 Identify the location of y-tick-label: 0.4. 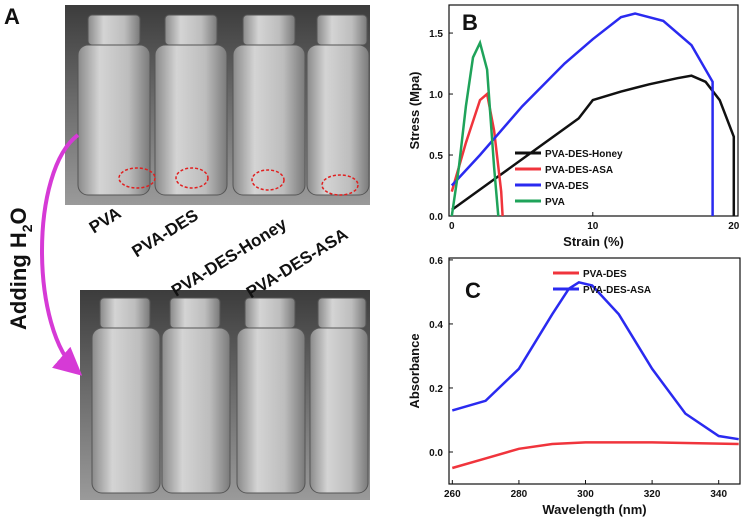
(436, 325).